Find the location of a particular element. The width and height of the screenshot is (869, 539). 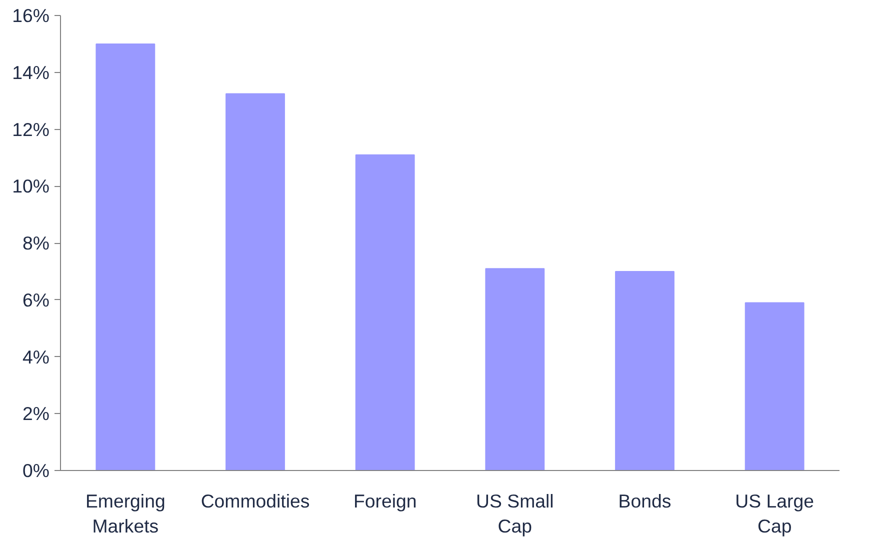

y-tick-label: 8% is located at coordinates (36, 243).